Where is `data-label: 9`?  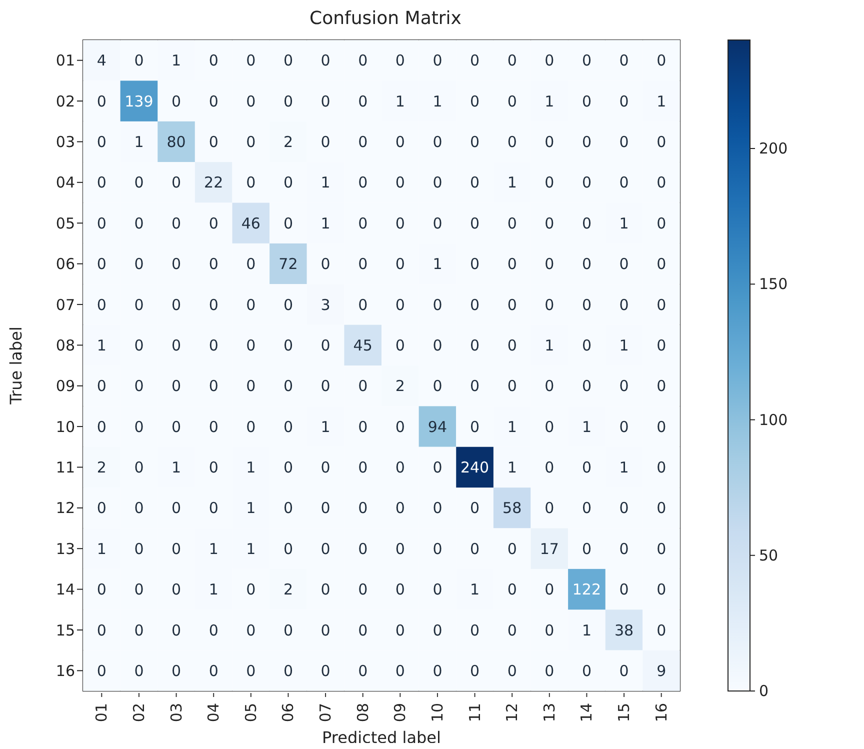
data-label: 9 is located at coordinates (661, 671).